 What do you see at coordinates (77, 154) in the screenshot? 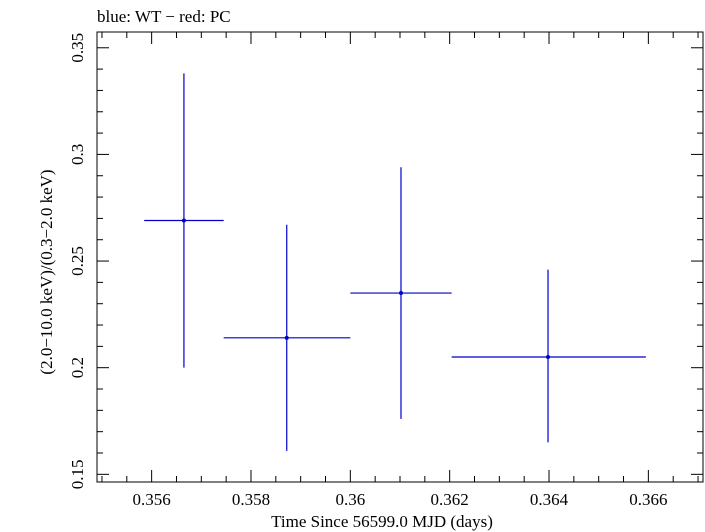
I see `y-tick-label: 0.3` at bounding box center [77, 154].